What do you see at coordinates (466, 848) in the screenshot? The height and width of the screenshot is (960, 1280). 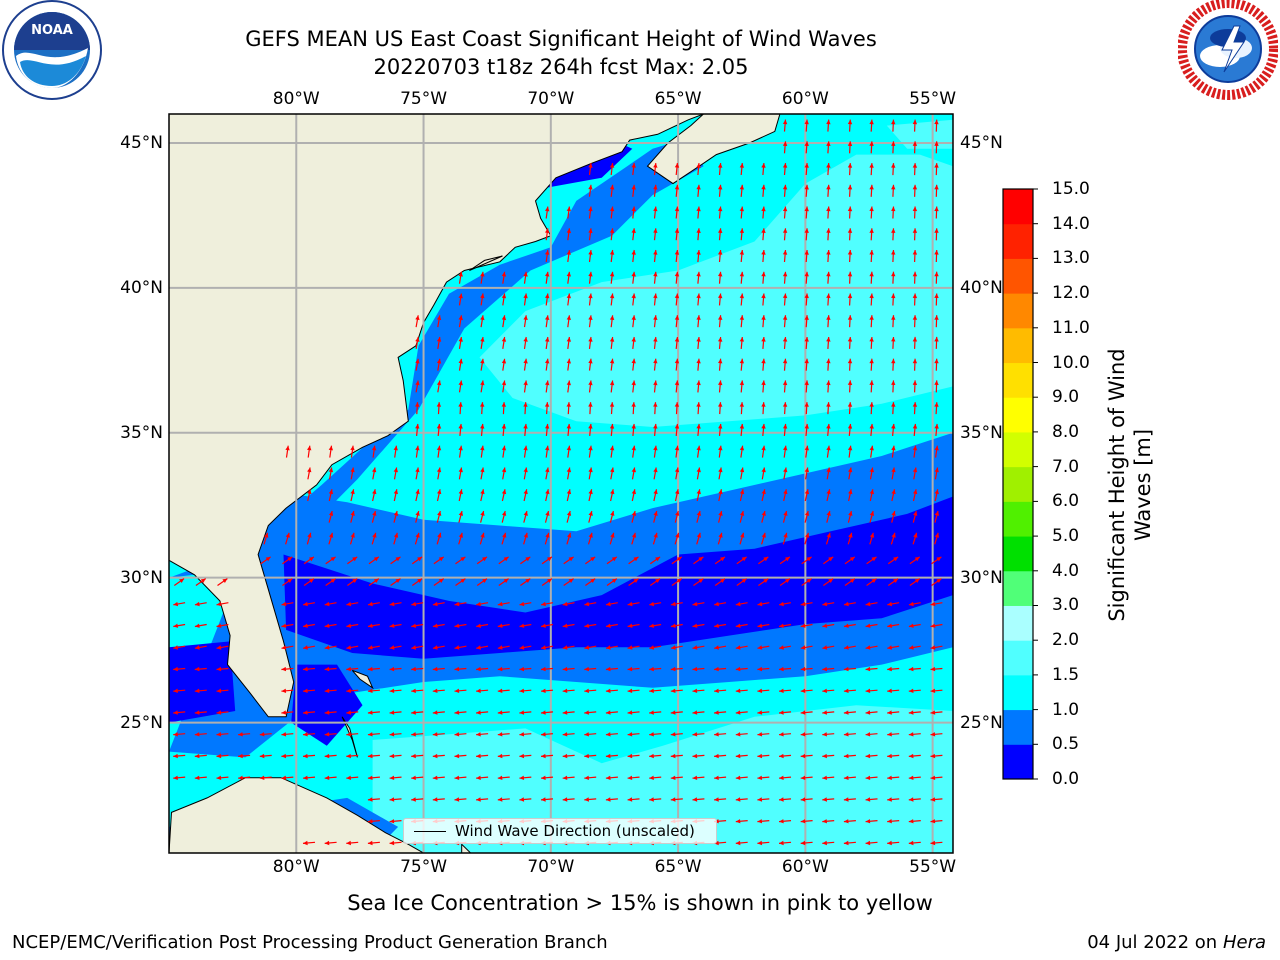 I see `land-hispaniola` at bounding box center [466, 848].